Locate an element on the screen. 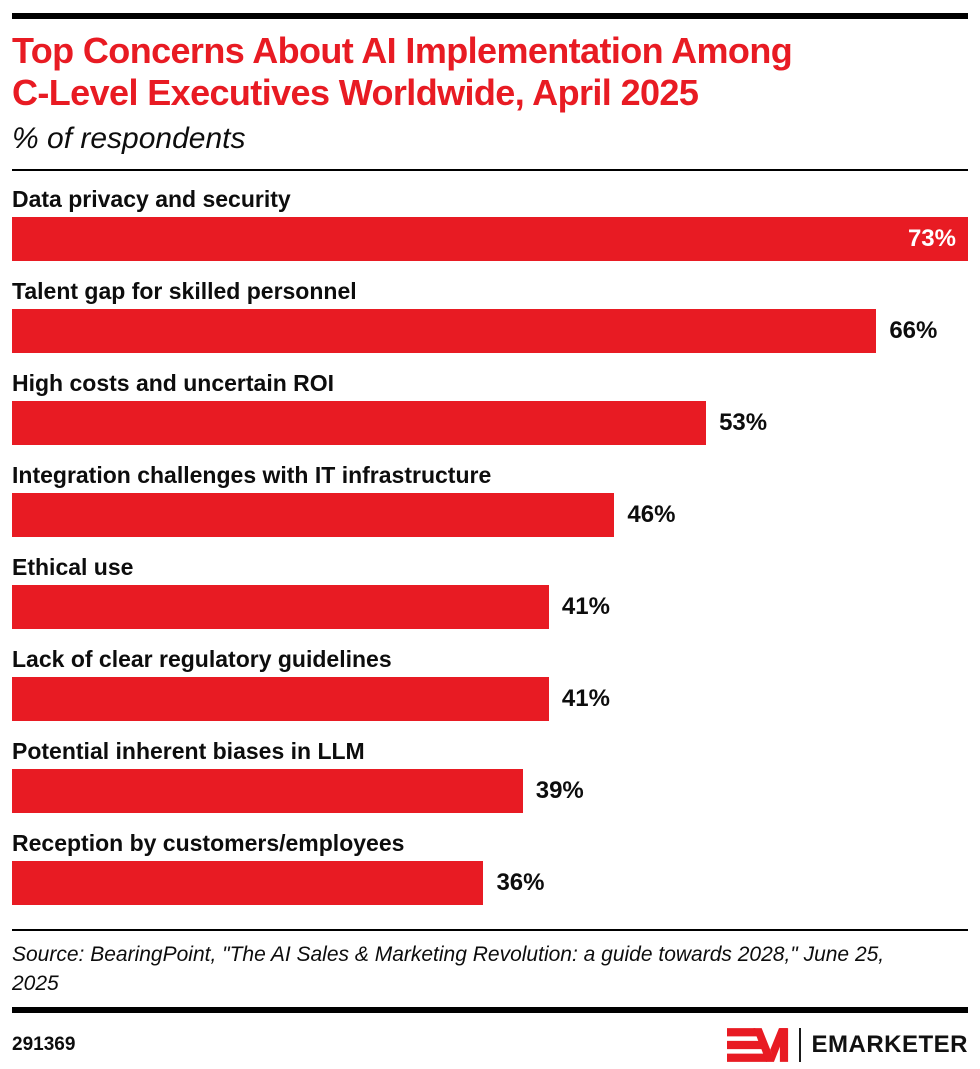 The width and height of the screenshot is (980, 1069). bar-value-label: 36% is located at coordinates (520, 882).